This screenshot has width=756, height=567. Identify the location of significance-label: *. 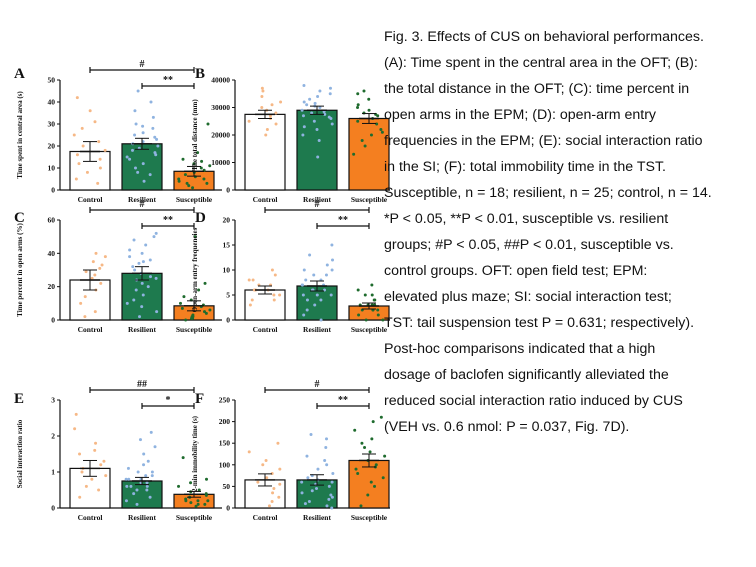
(168, 400).